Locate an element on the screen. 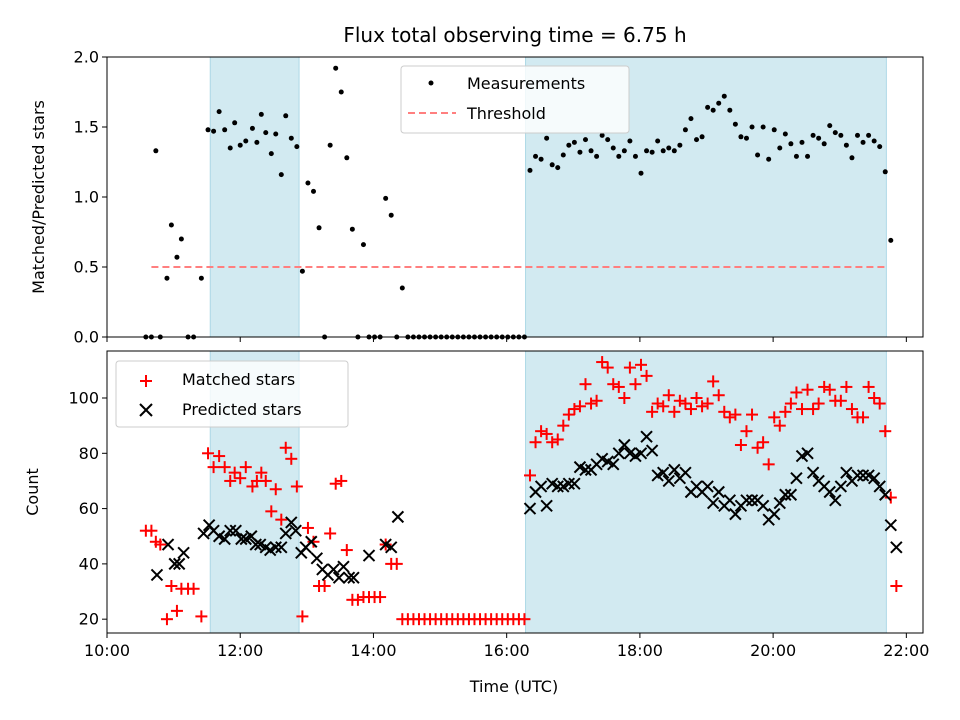 The image size is (960, 720). bottom-y-axis-label: Count is located at coordinates (32, 492).